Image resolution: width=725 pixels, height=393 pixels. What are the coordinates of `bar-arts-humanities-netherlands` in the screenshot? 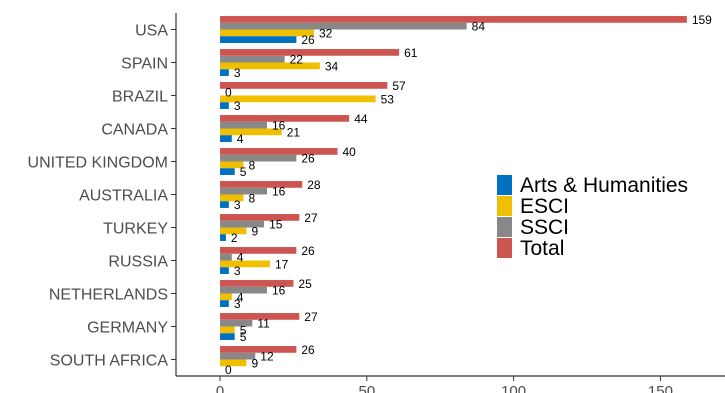 It's located at (224, 303).